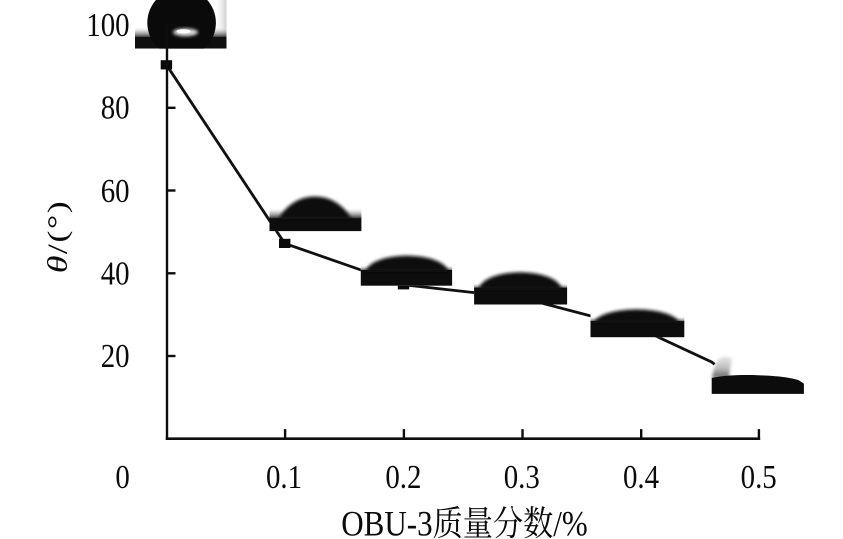 This screenshot has width=843, height=539. What do you see at coordinates (115, 191) in the screenshot?
I see `svg-text: 60` at bounding box center [115, 191].